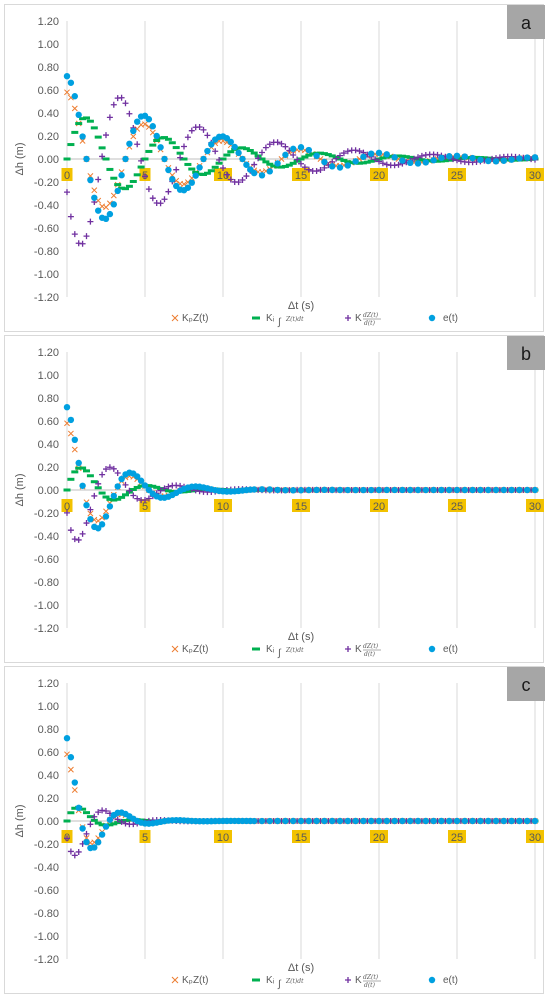  What do you see at coordinates (294, 319) in the screenshot?
I see `legend-label-ki-expr: Z(t)dt` at bounding box center [294, 319].